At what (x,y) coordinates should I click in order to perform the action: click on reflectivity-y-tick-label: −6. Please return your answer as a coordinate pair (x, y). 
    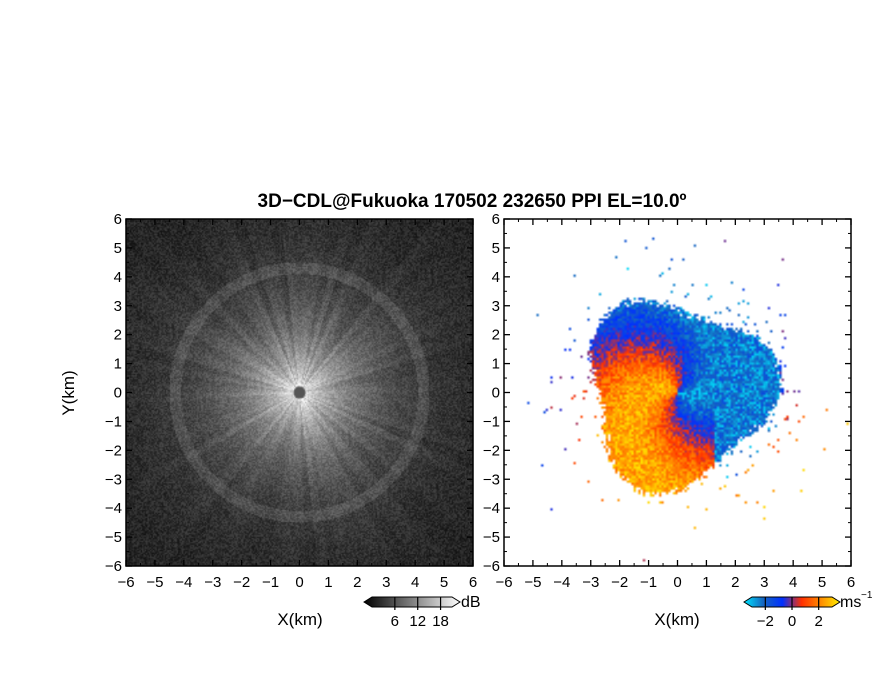
    Looking at the image, I should click on (113, 566).